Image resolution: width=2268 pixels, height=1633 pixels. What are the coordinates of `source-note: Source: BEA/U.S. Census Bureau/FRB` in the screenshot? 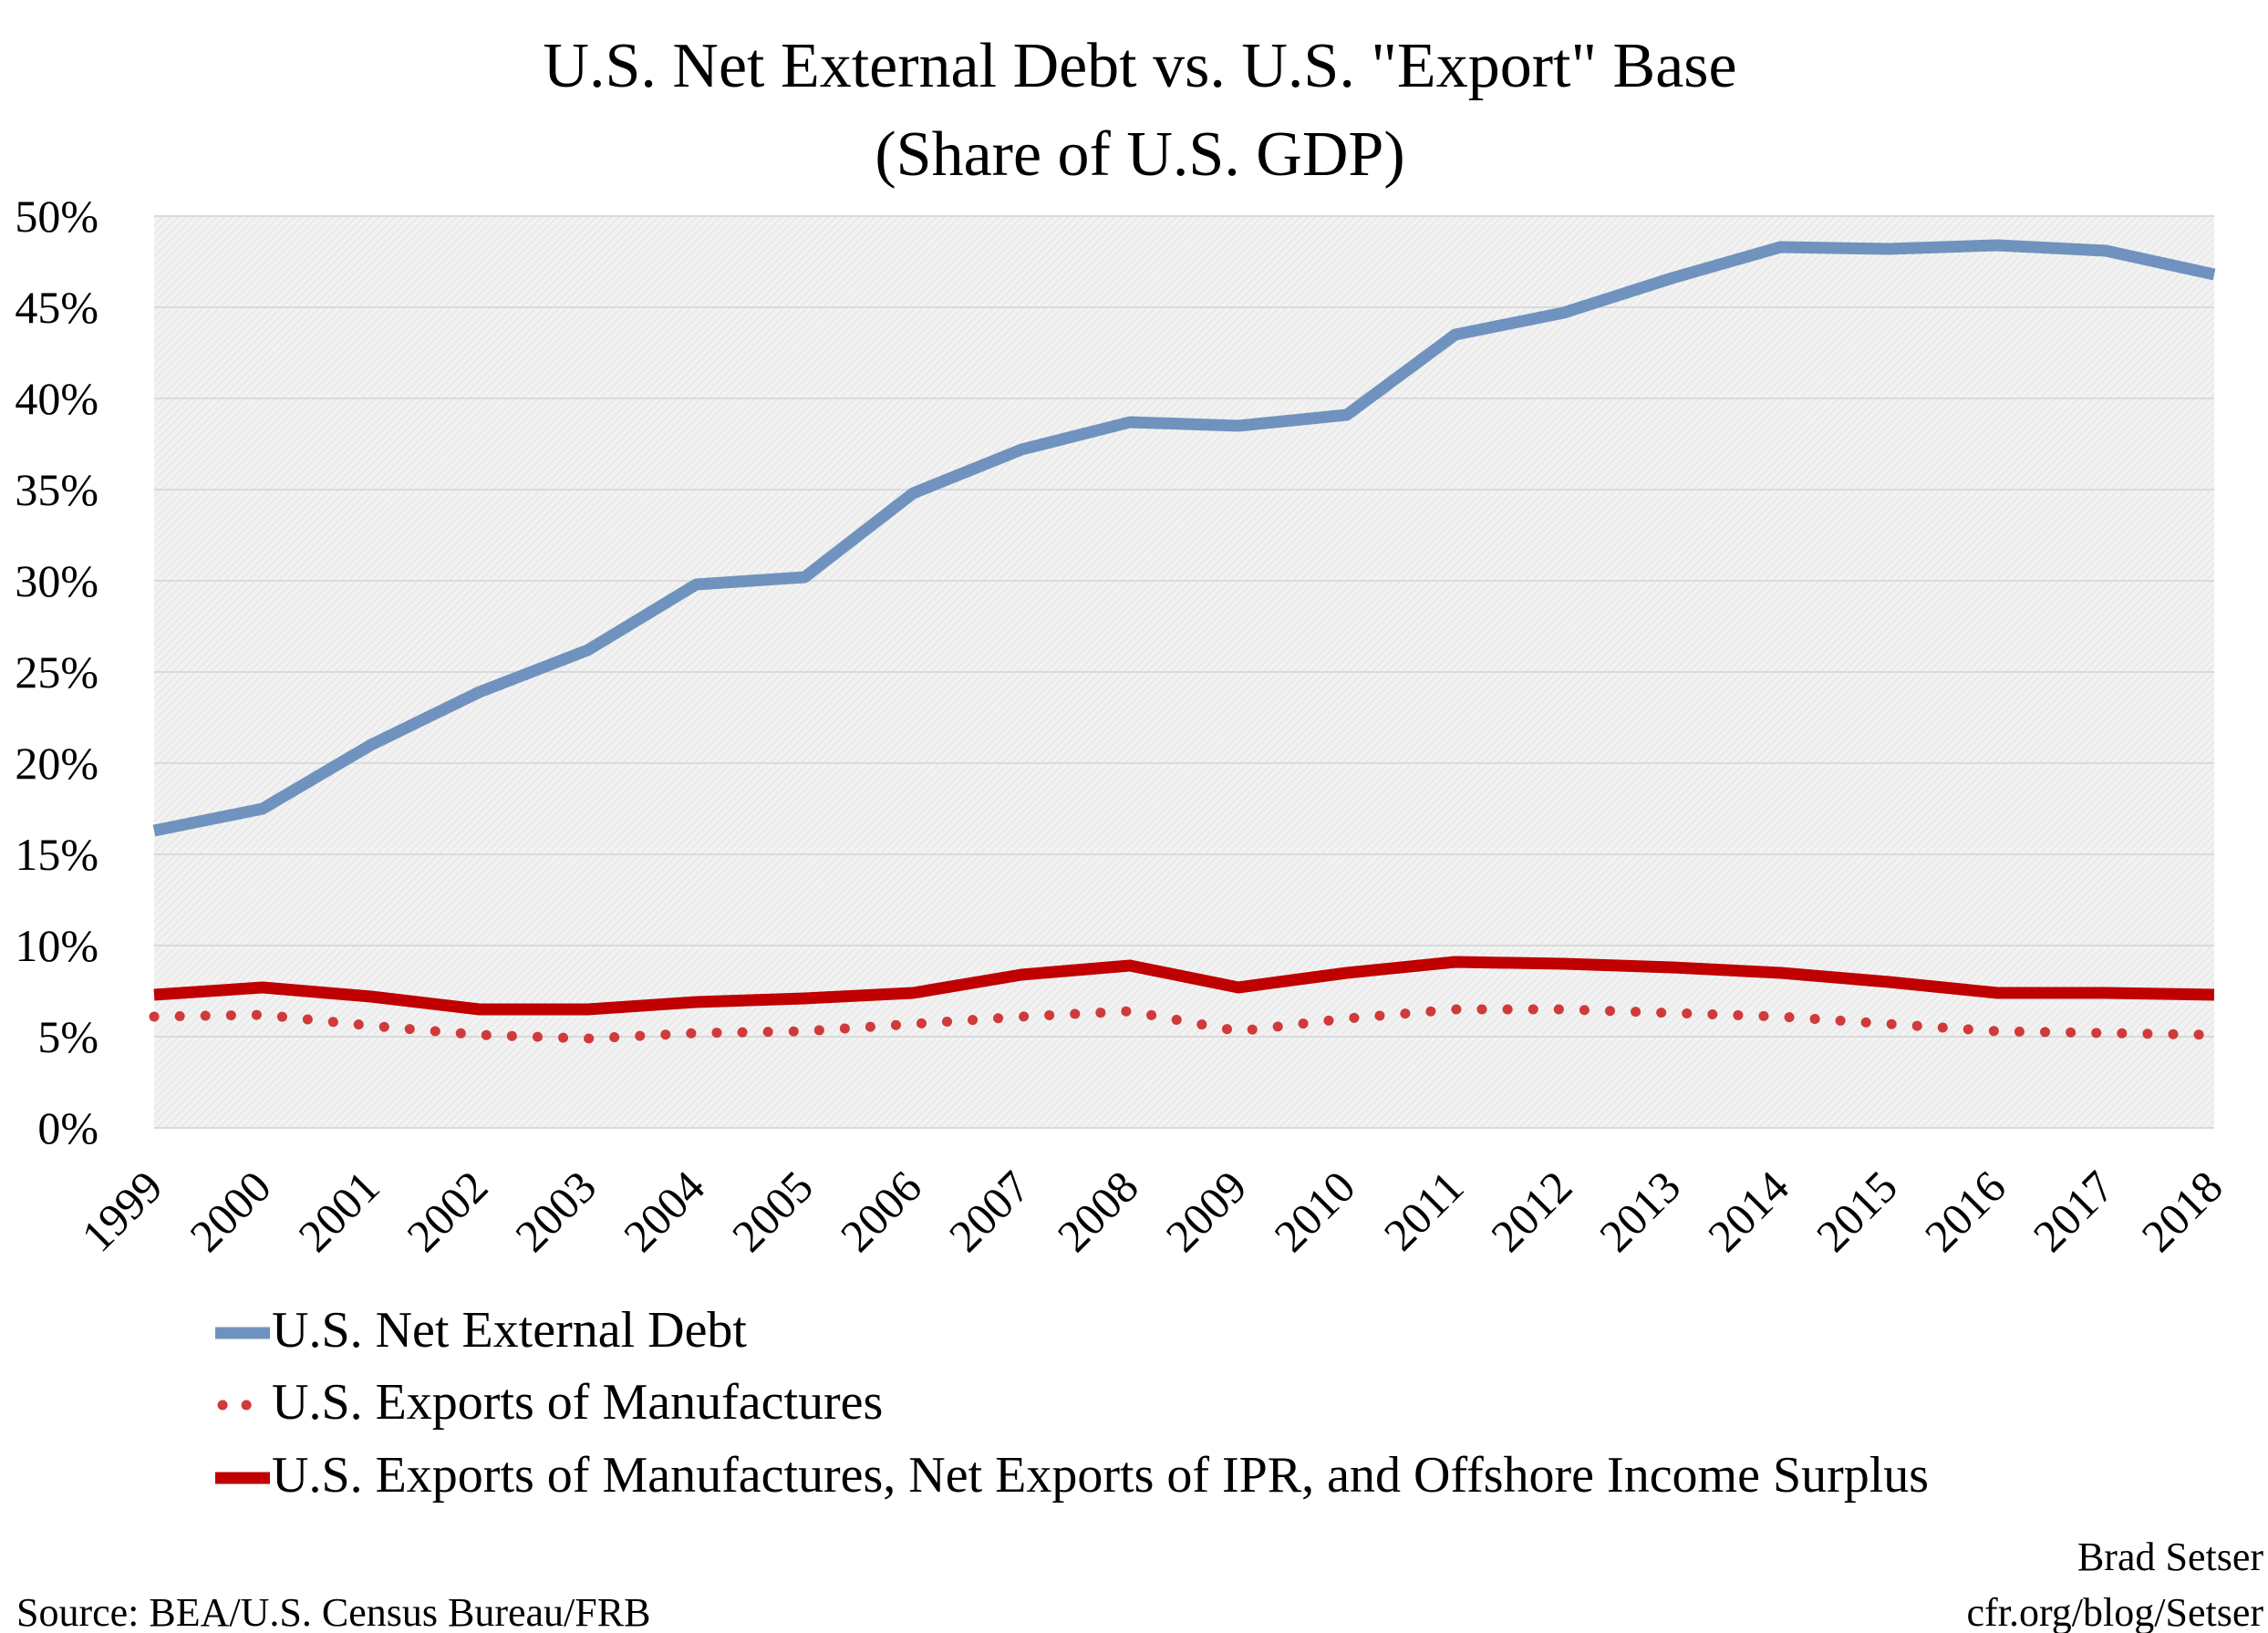 It's located at (333, 1611).